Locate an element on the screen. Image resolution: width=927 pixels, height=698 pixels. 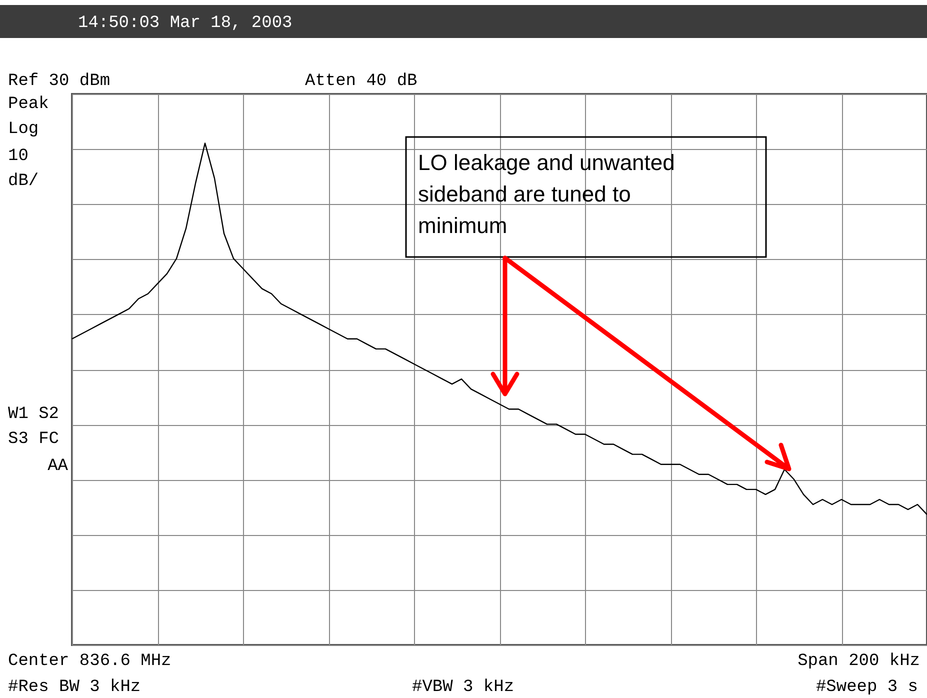
text: 10 is located at coordinates (18, 156).